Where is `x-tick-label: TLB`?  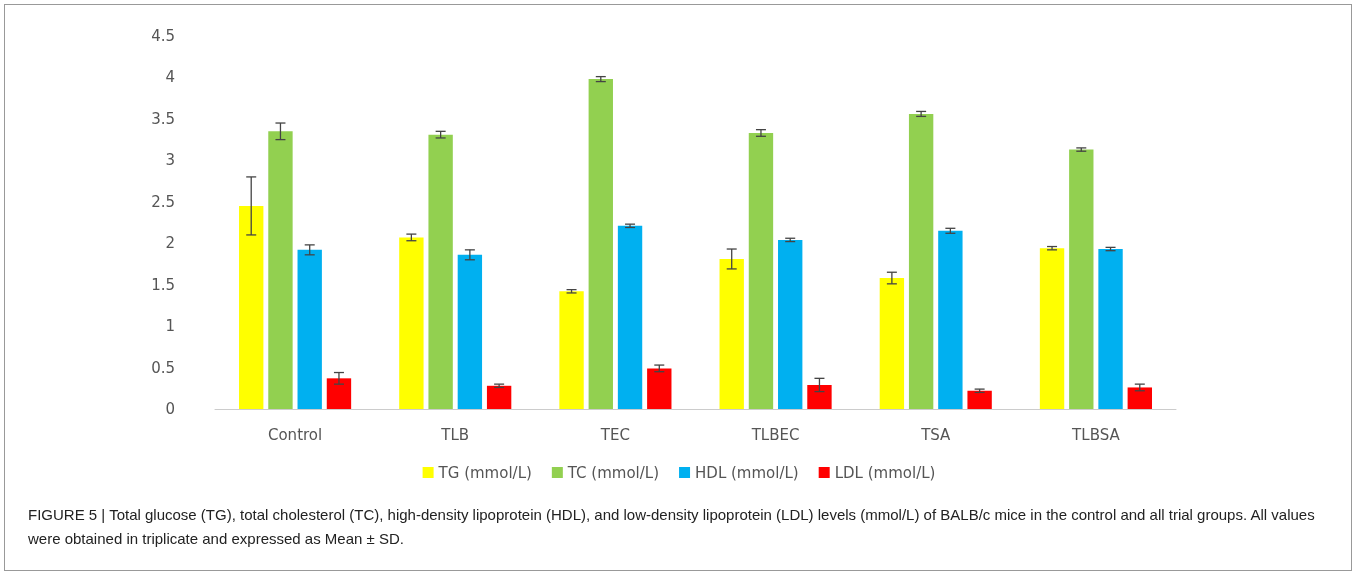 x-tick-label: TLB is located at coordinates (455, 434).